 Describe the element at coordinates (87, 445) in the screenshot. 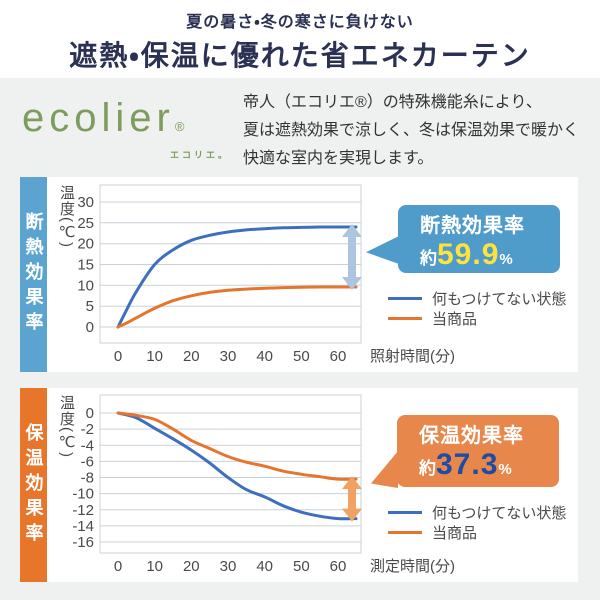

I see `y-tick-label: -4` at that location.